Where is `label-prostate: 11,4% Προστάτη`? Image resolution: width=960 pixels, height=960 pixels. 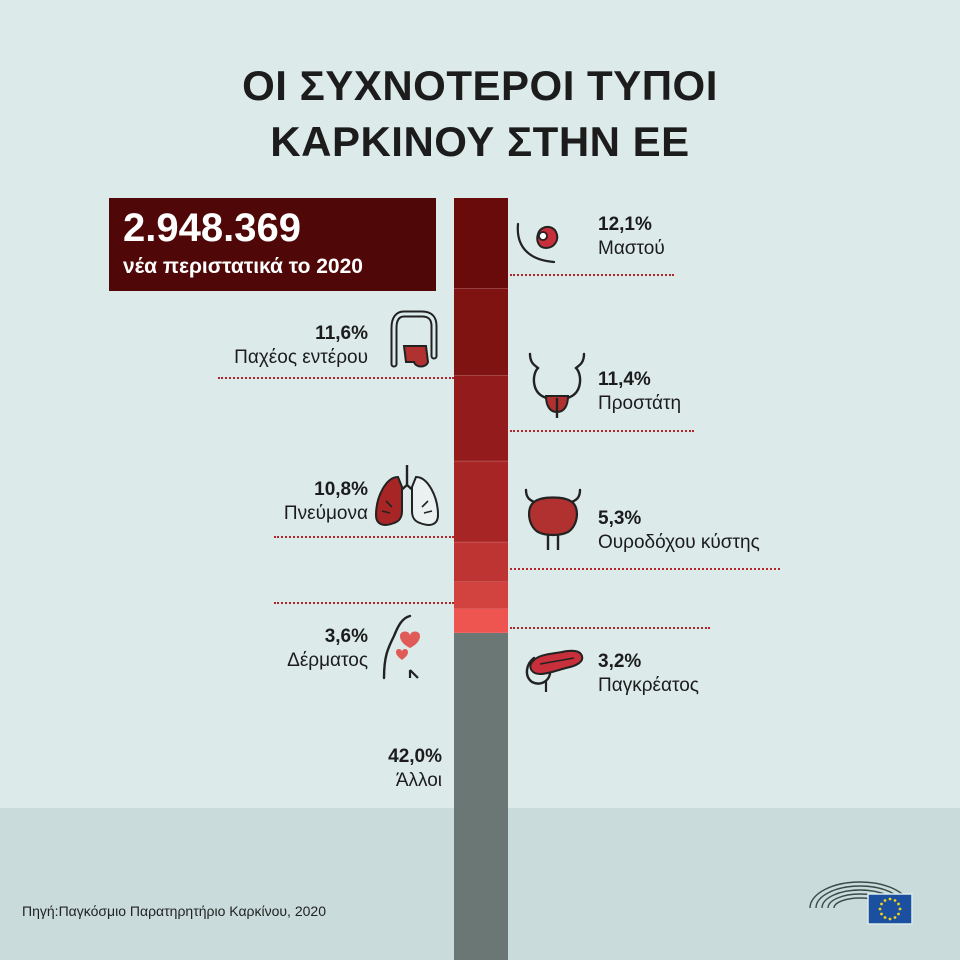 label-prostate: 11,4% Προστάτη is located at coordinates (639, 392).